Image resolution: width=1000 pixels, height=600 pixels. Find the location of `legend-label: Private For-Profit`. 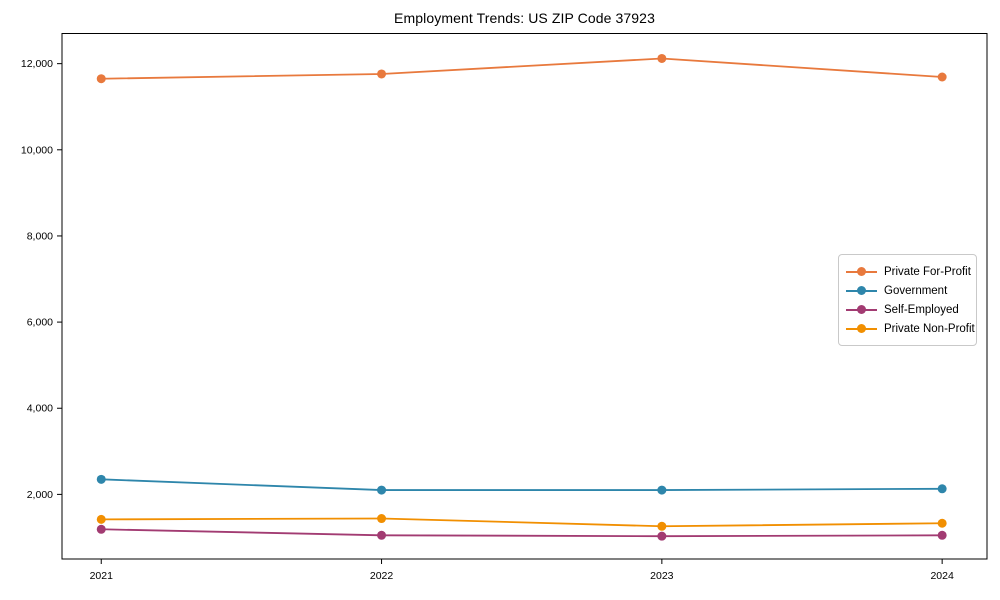

legend-label: Private For-Profit is located at coordinates (927, 271).